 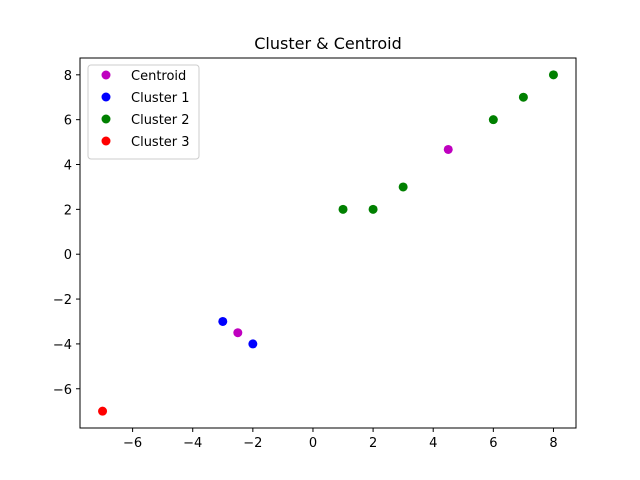 I want to click on y-tick-label: −6, so click(x=62, y=390).